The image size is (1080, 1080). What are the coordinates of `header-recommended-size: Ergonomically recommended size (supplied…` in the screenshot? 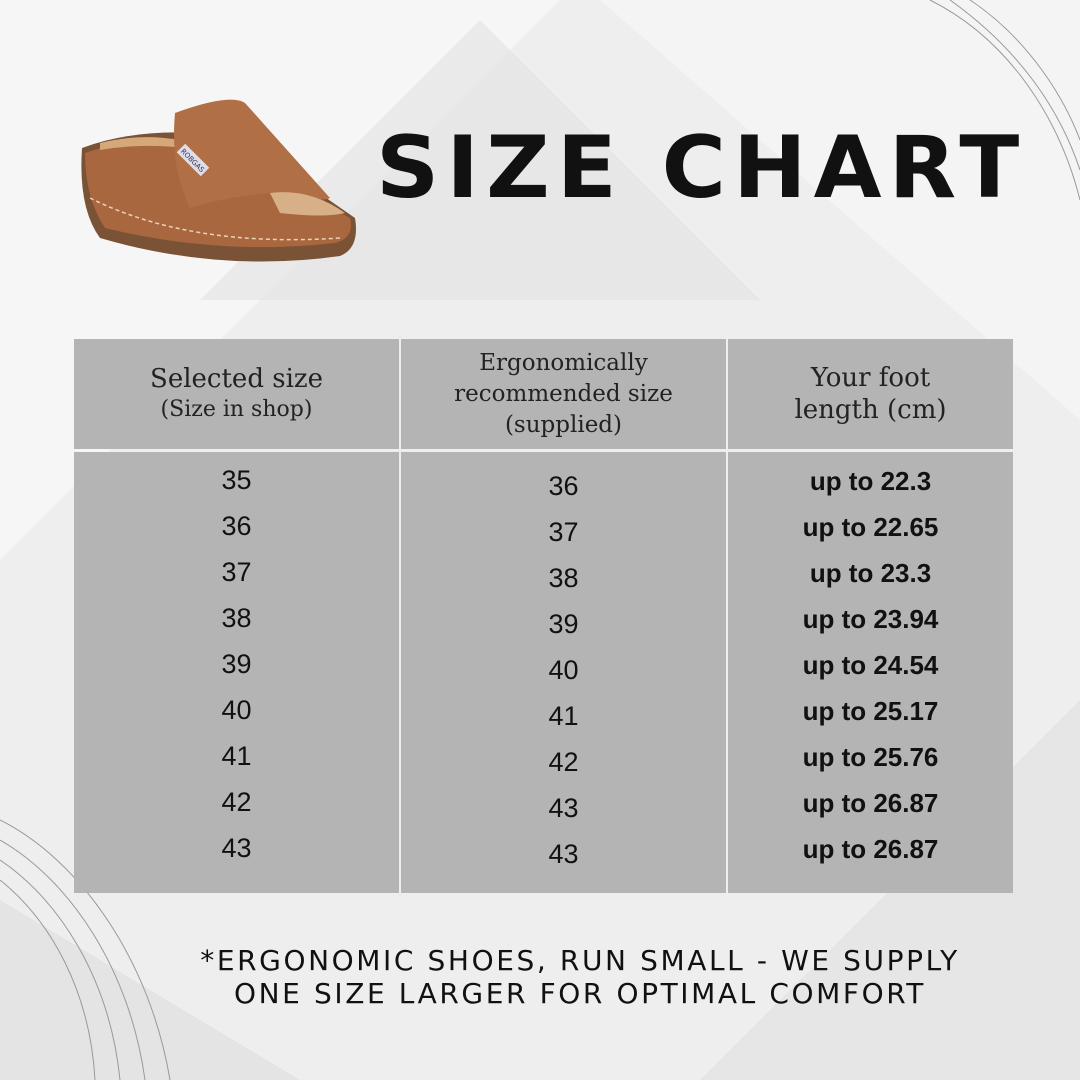 It's located at (563, 394).